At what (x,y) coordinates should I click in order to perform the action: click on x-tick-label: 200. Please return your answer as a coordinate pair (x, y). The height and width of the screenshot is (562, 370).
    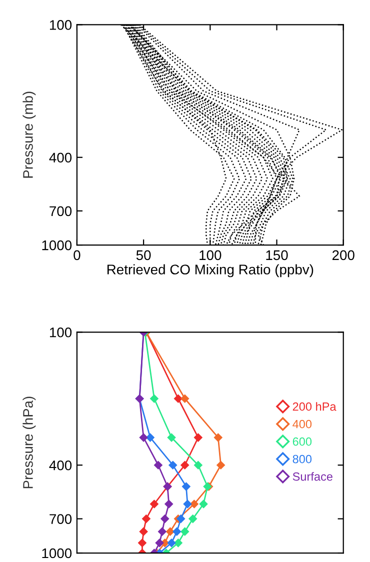
    Looking at the image, I should click on (343, 255).